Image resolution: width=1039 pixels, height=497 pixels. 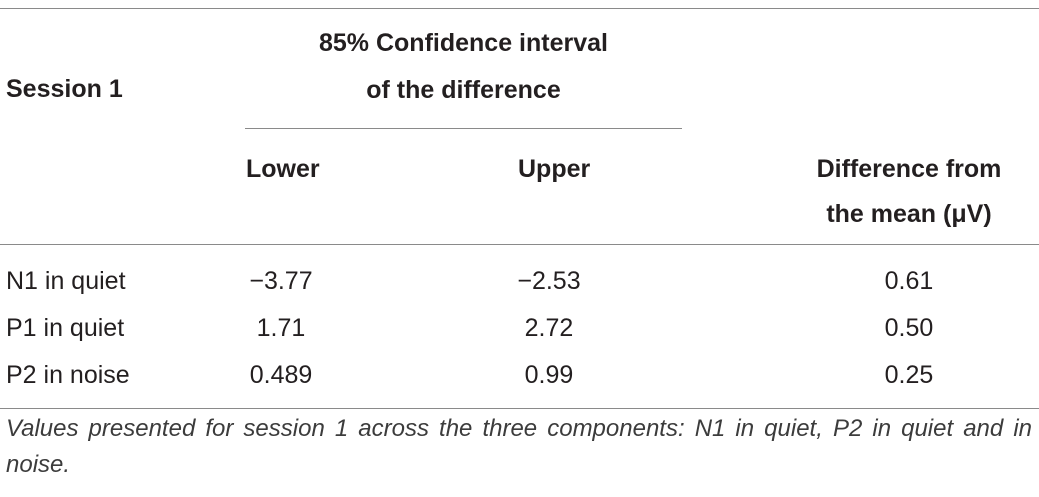 What do you see at coordinates (549, 328) in the screenshot?
I see `table-cell-upper: 2.72` at bounding box center [549, 328].